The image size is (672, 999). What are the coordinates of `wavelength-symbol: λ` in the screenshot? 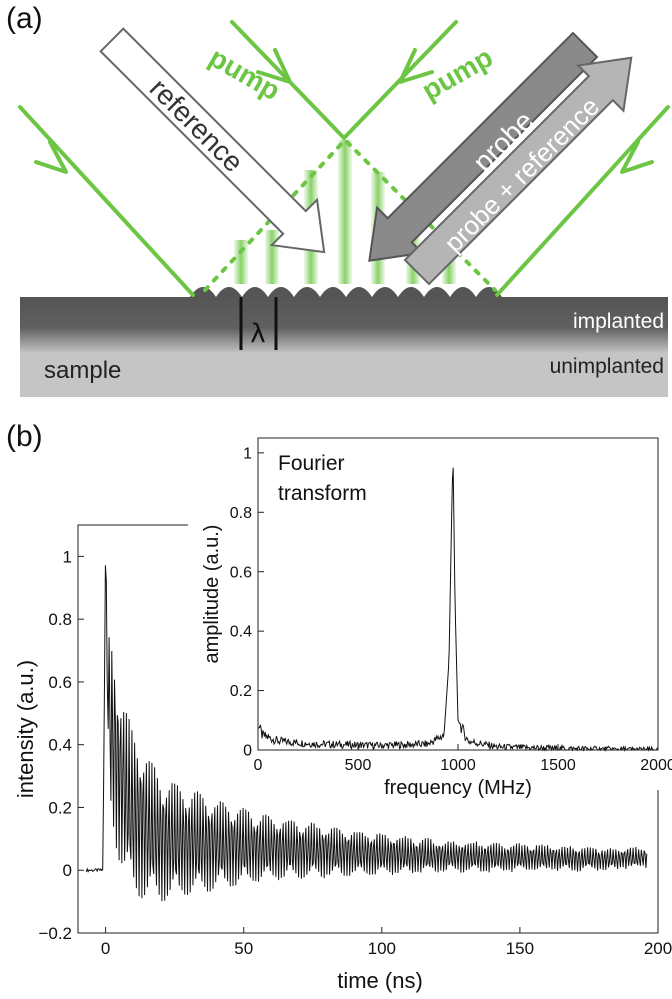 It's located at (257, 334).